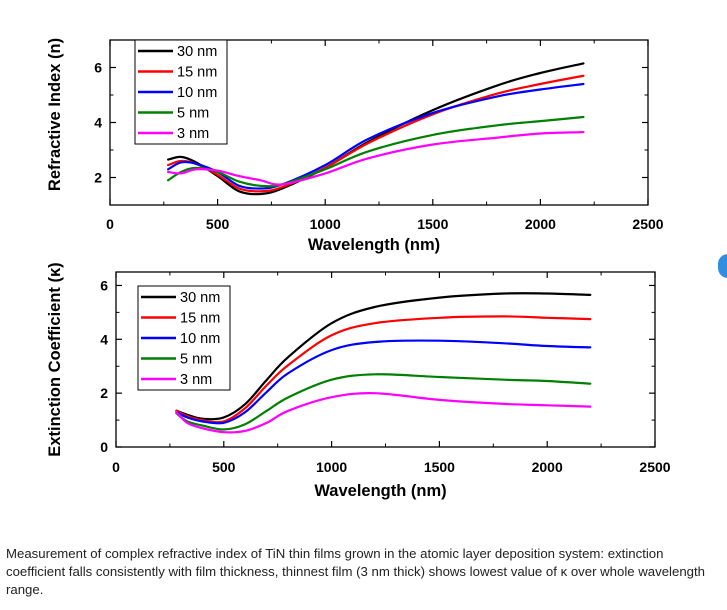 Image resolution: width=727 pixels, height=610 pixels. Describe the element at coordinates (55, 114) in the screenshot. I see `y-axis-title: Refractive Index (n)` at that location.